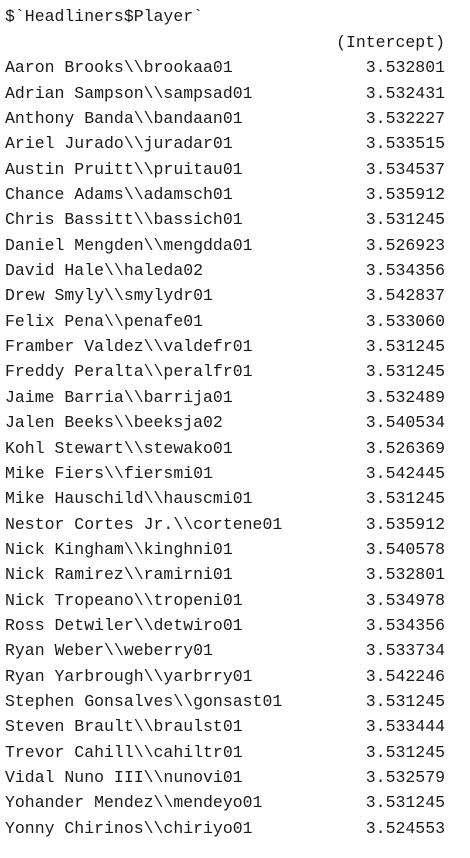  Describe the element at coordinates (225, 270) in the screenshot. I see `table-row: David Hale\\haleda02 3.534356` at that location.